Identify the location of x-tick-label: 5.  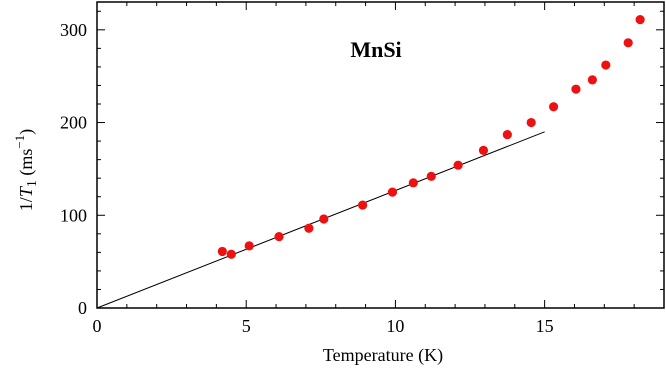
(246, 326).